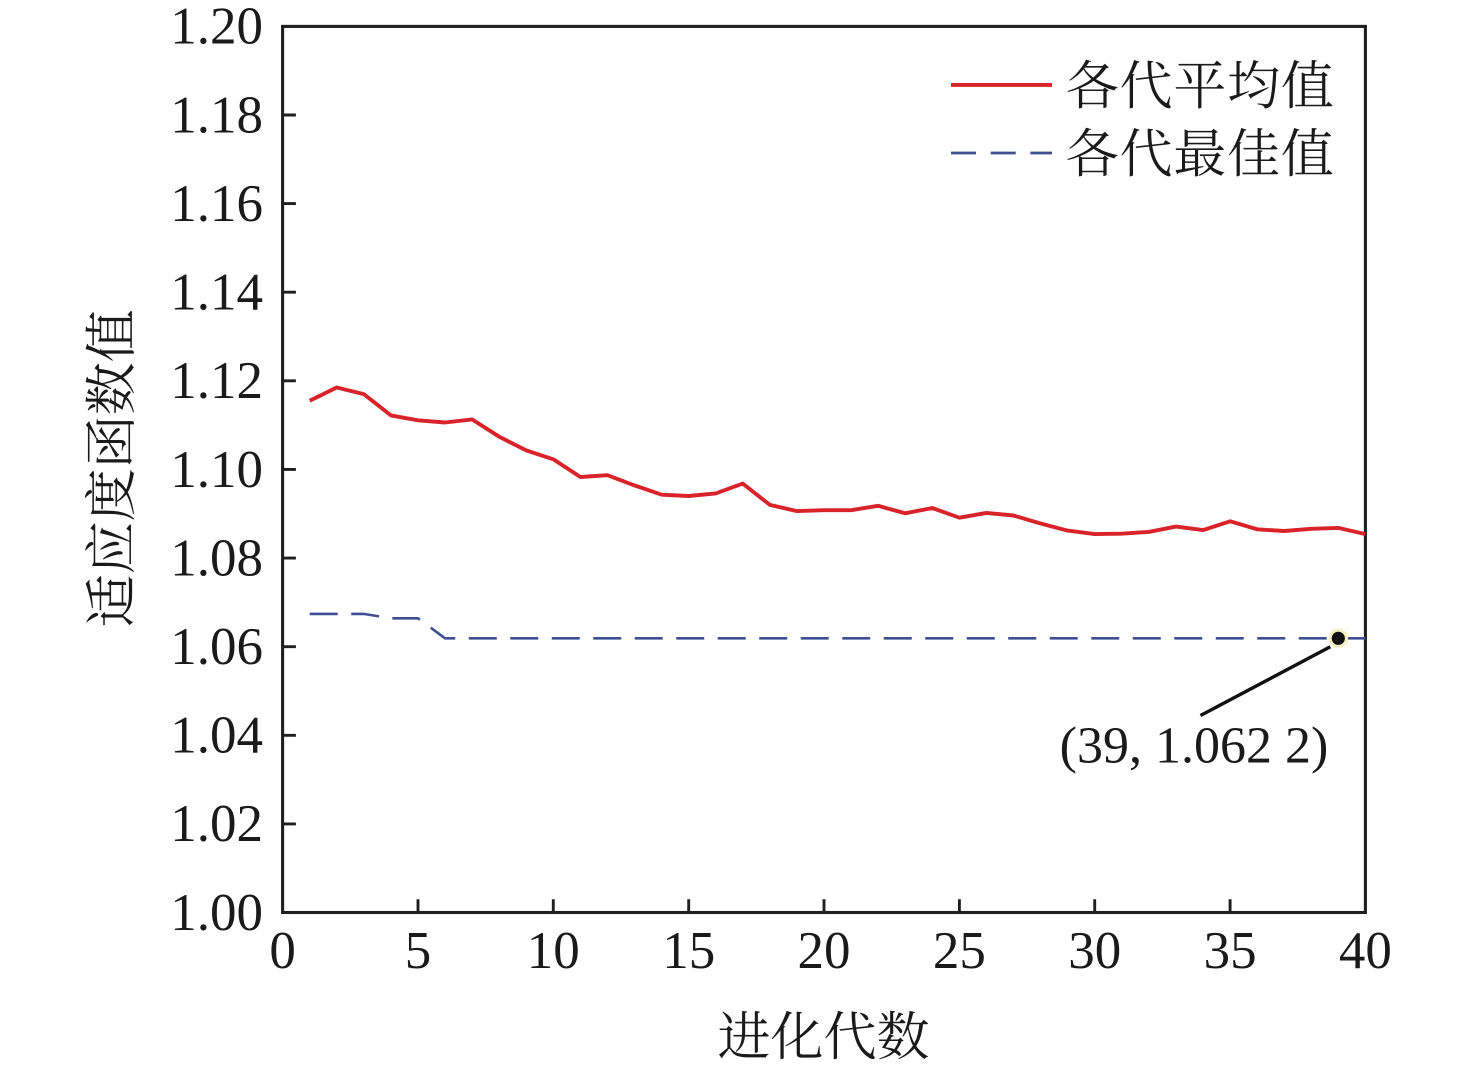  What do you see at coordinates (418, 951) in the screenshot?
I see `svg-text: 5` at bounding box center [418, 951].